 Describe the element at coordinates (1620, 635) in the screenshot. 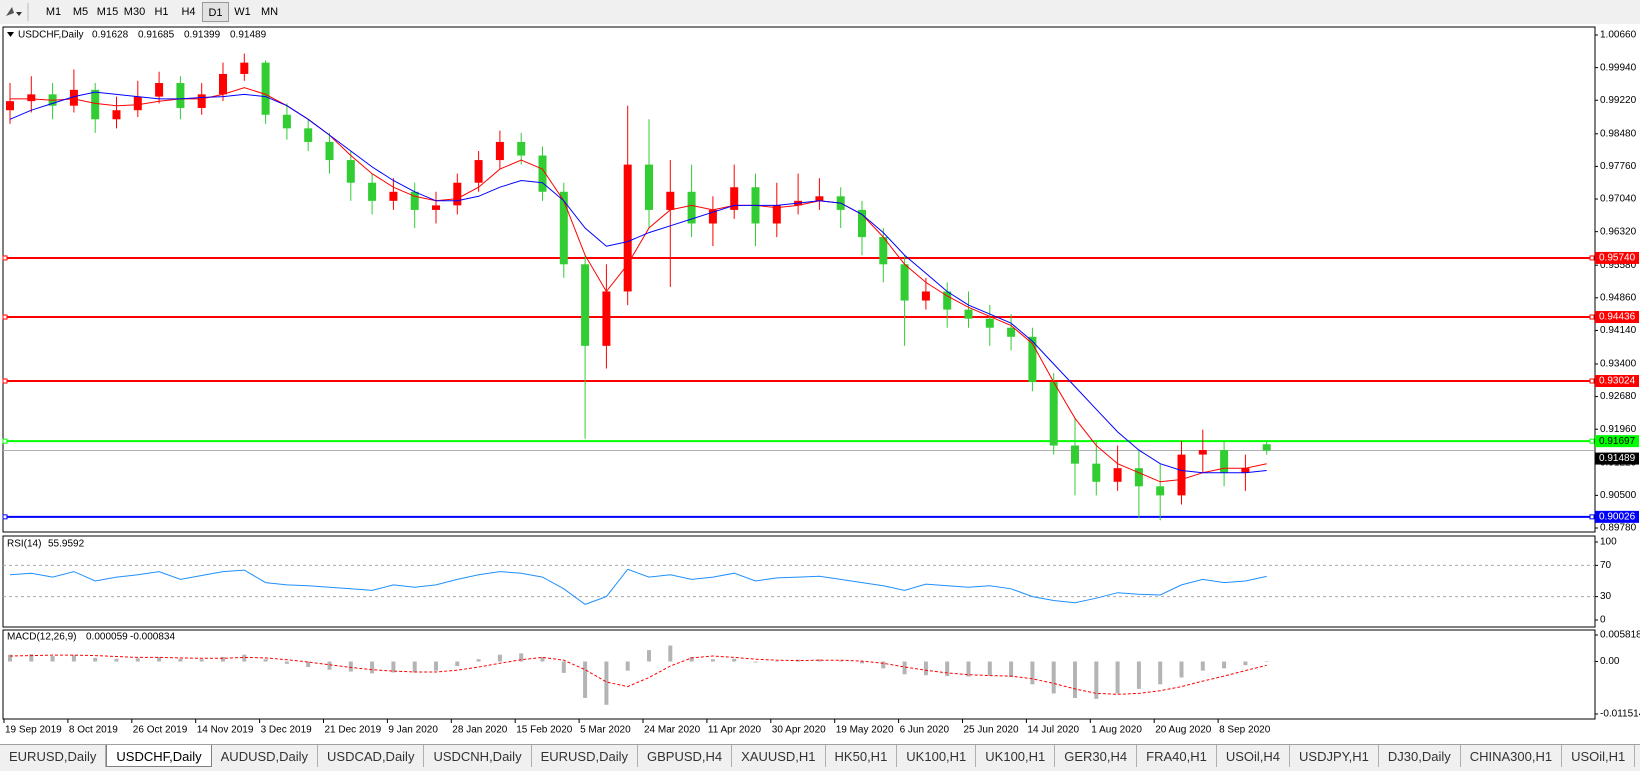

I see `y-tick-label: 0.005818` at that location.